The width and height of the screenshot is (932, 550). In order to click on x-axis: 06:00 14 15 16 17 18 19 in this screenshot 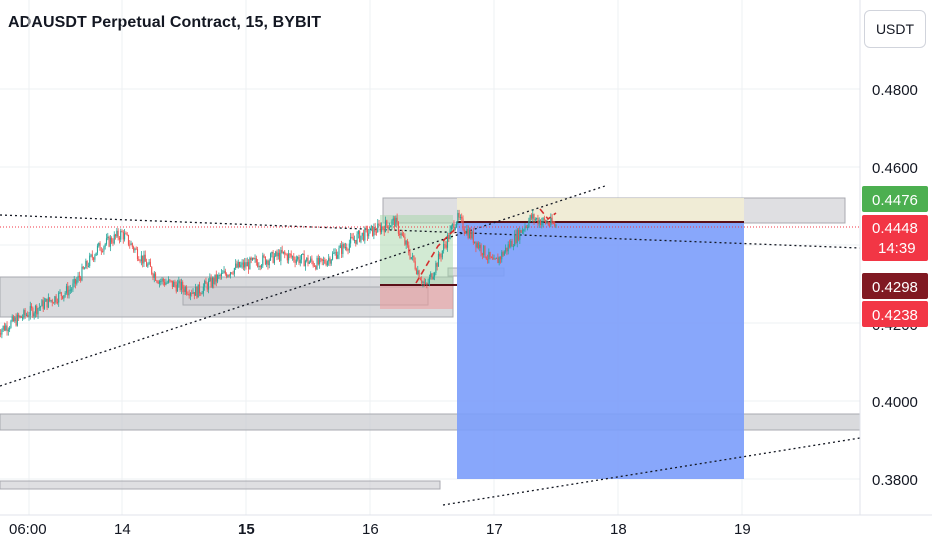, I will do `click(380, 529)`.